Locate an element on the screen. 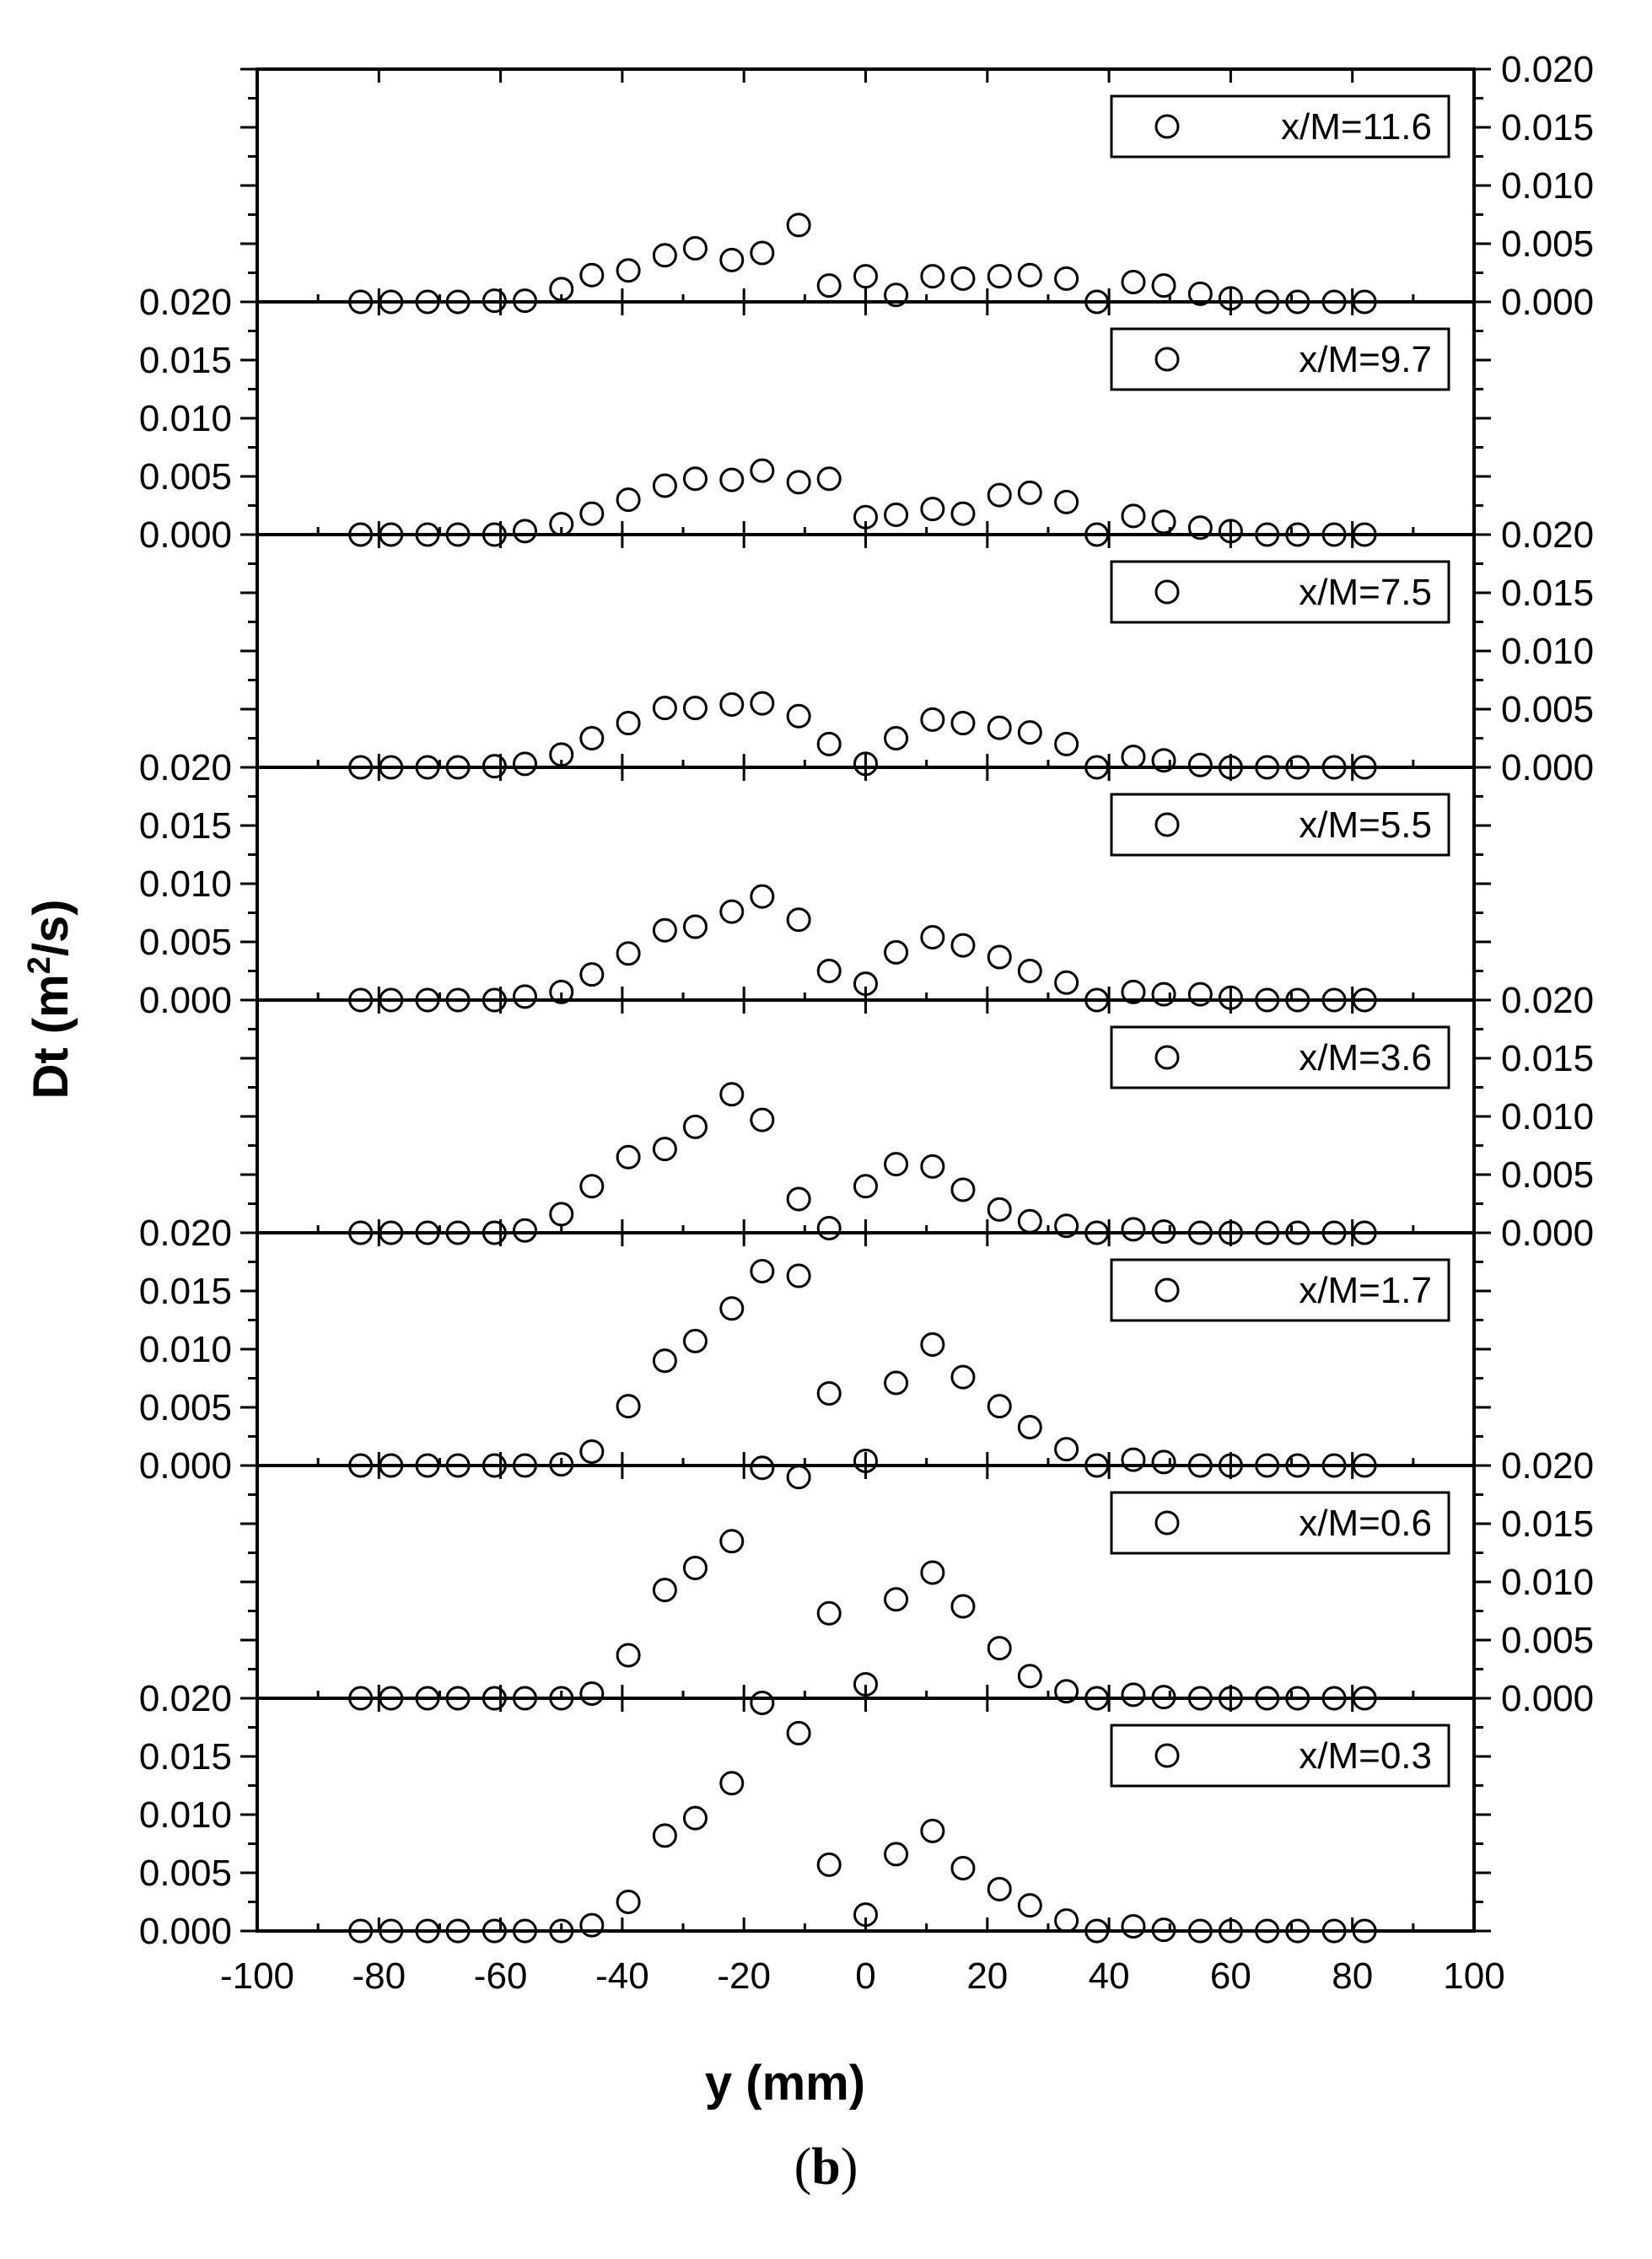 This screenshot has height=2259, width=1652. legend-label: x/M=3.6 is located at coordinates (1366, 1058).